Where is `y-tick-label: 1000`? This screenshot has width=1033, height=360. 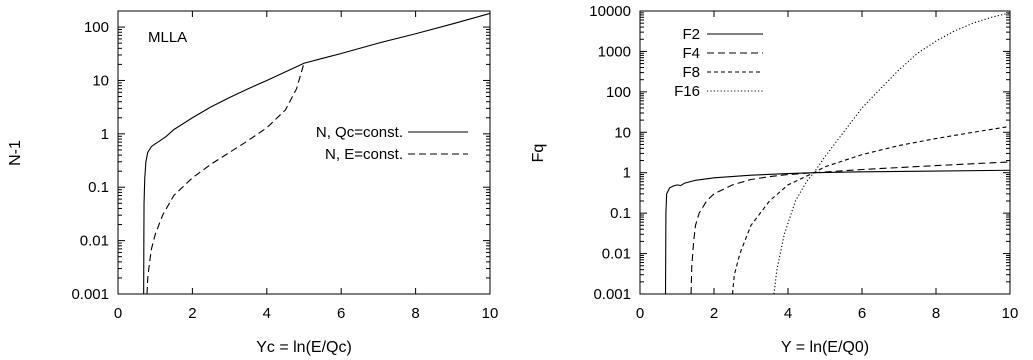 y-tick-label: 1000 is located at coordinates (614, 51).